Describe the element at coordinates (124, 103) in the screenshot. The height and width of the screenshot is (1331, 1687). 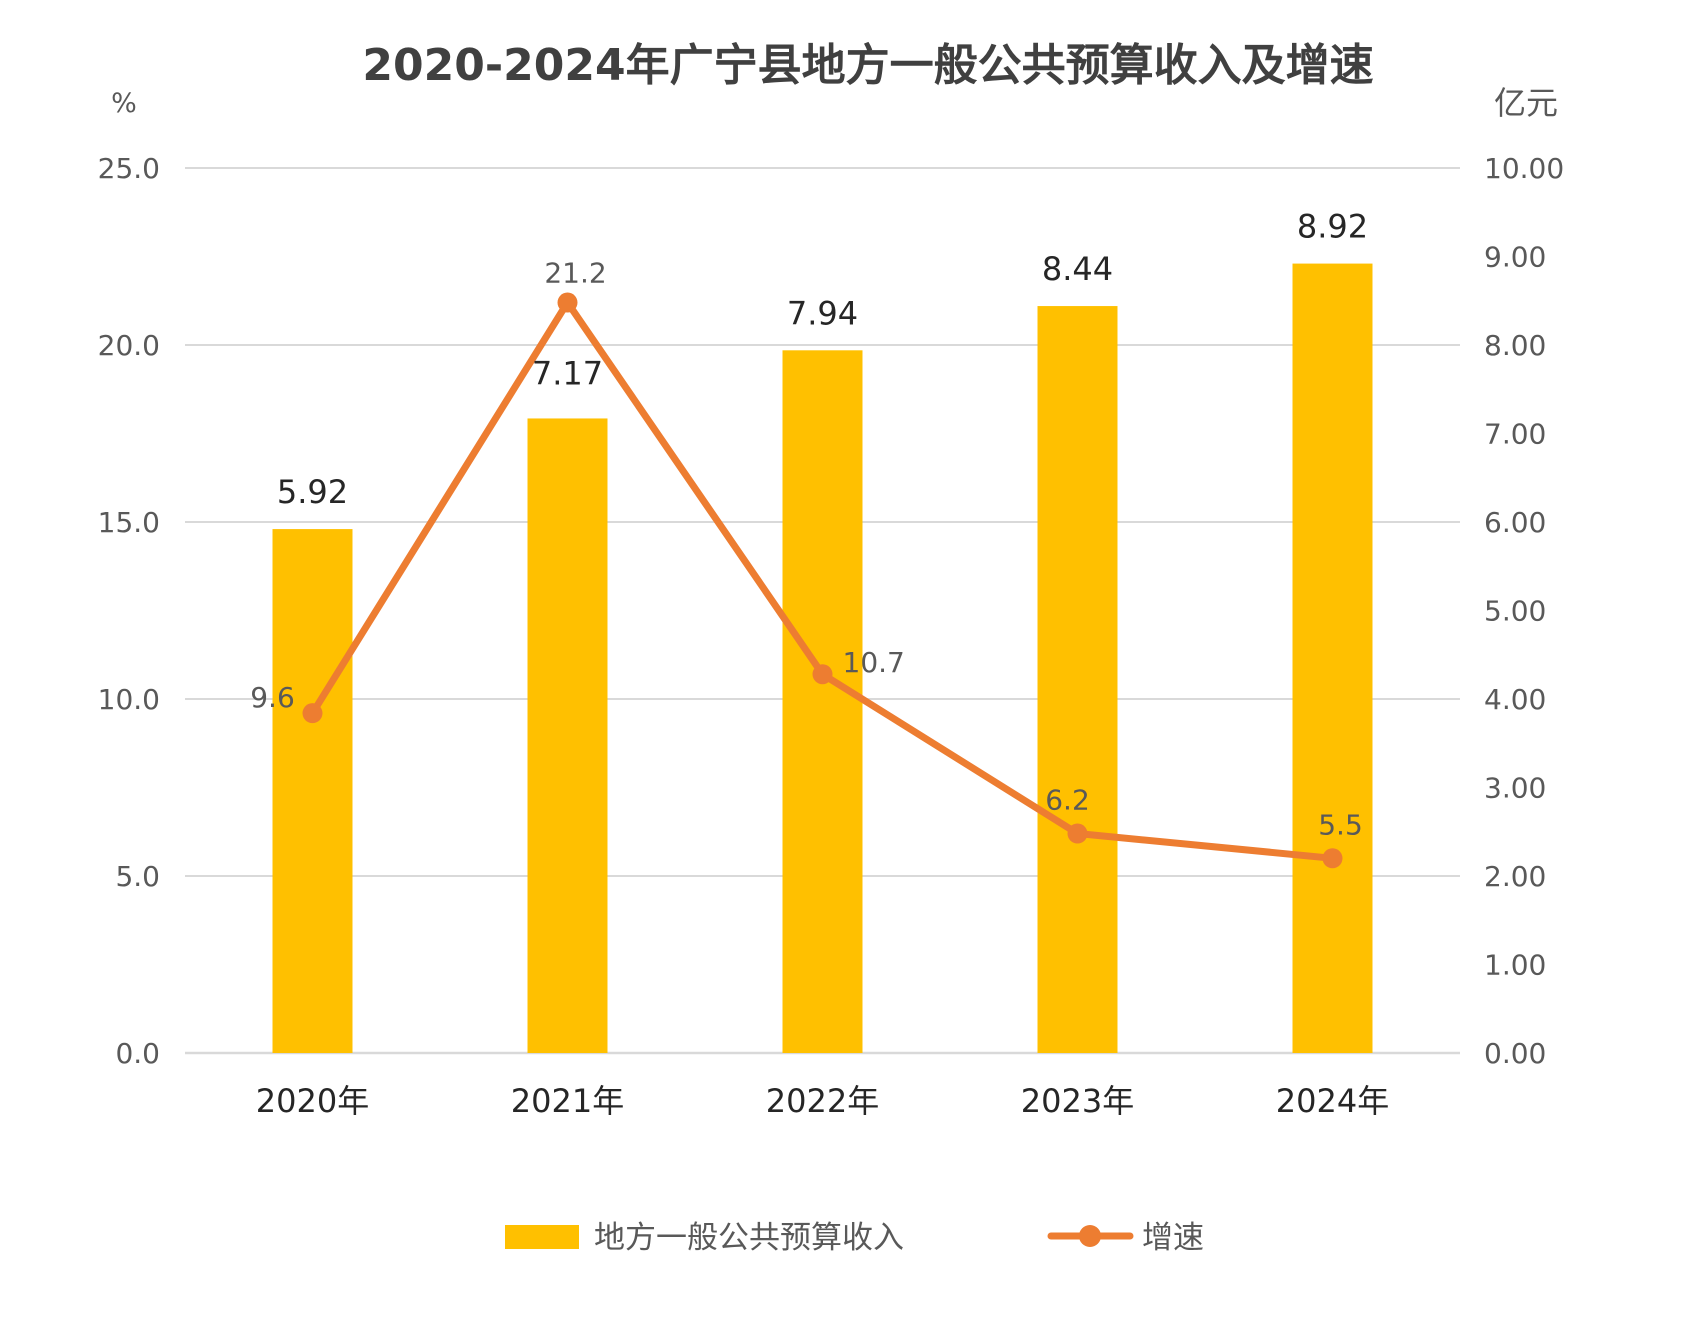
I see `left-axis-unit: %` at that location.